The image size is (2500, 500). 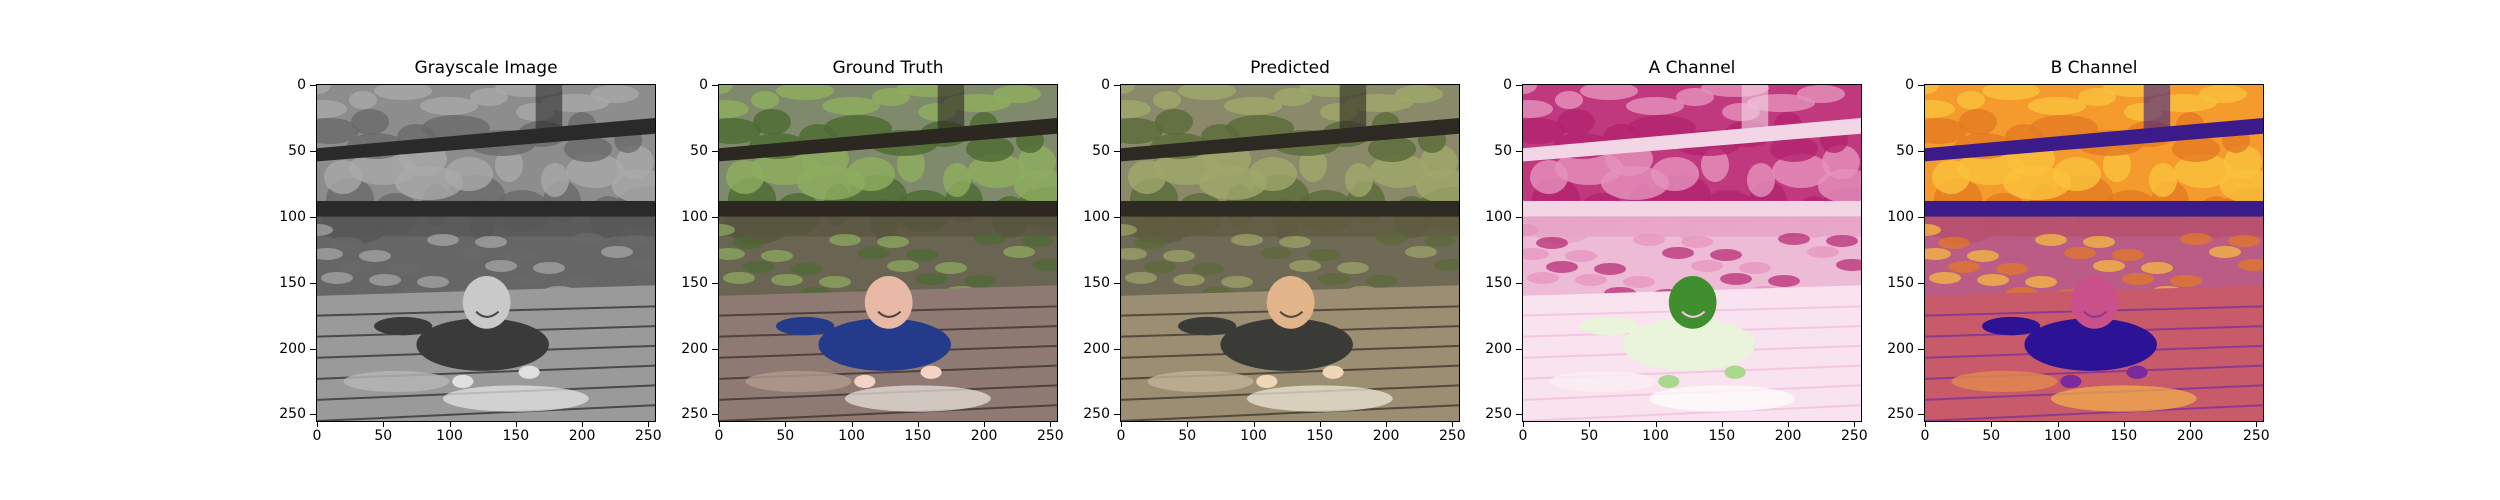 What do you see at coordinates (486, 412) in the screenshot?
I see `deck-plank-line` at bounding box center [486, 412].